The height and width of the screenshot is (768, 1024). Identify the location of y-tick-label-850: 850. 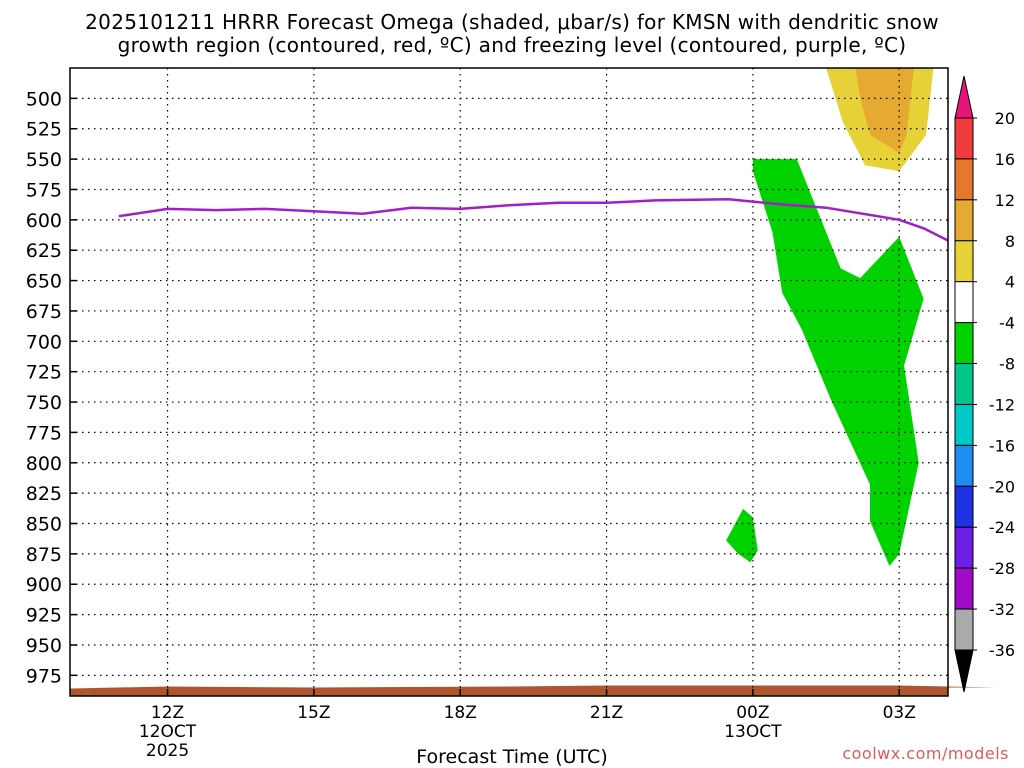
(44, 525).